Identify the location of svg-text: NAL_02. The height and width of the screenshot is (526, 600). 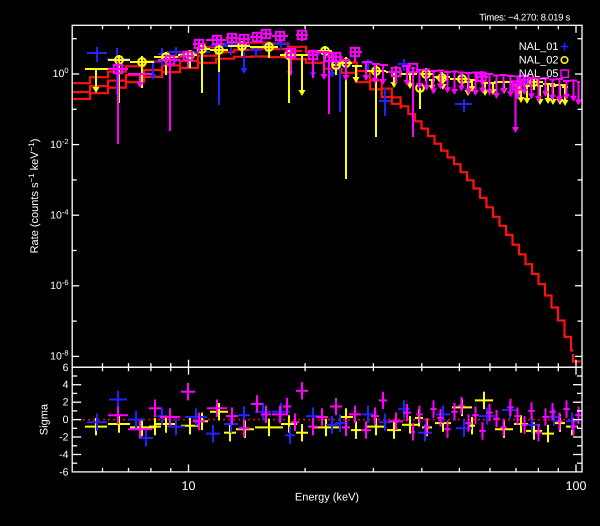
(539, 61).